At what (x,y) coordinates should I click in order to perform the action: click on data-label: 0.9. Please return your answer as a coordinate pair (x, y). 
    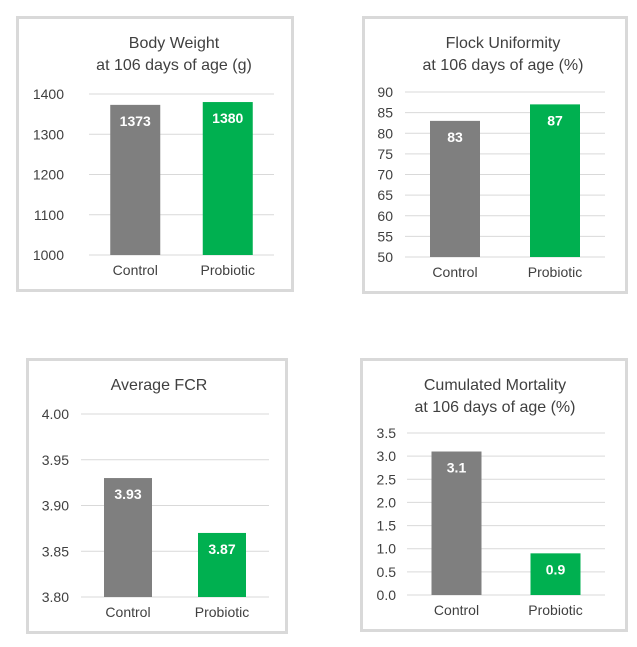
    Looking at the image, I should click on (556, 569).